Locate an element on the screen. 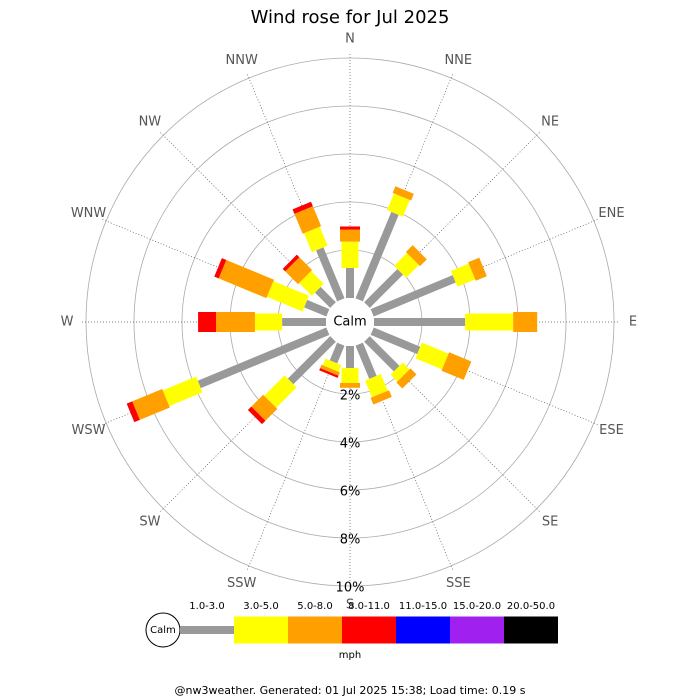 This screenshot has width=700, height=700. calm-label: Calm is located at coordinates (349, 322).